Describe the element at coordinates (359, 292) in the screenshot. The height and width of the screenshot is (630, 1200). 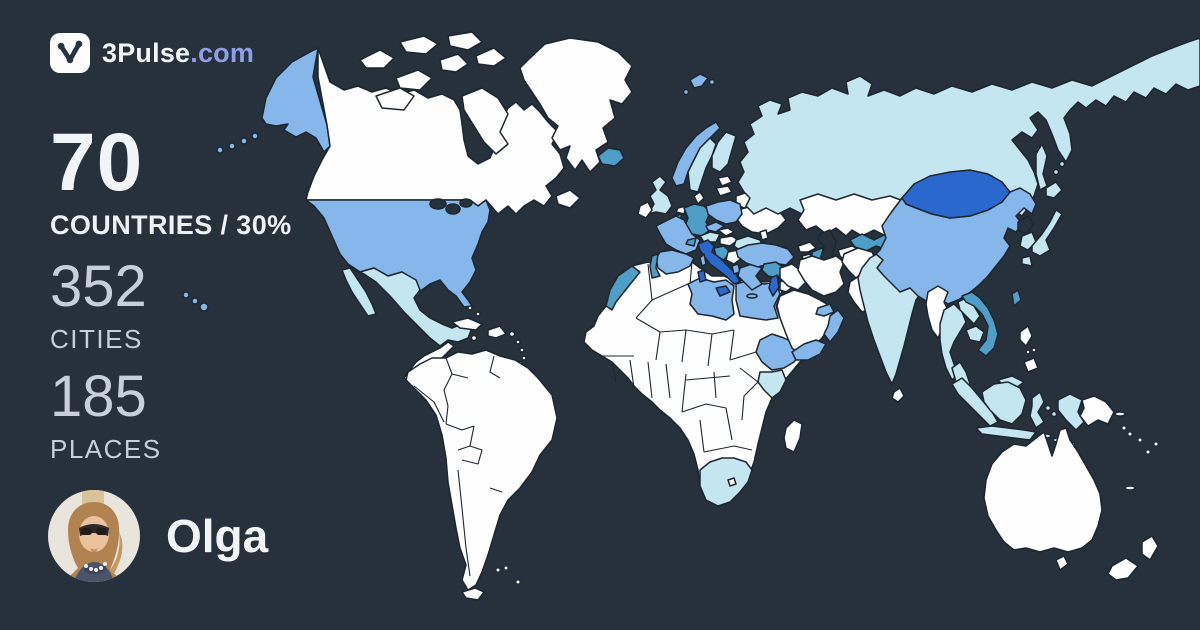
I see `country-mexico` at that location.